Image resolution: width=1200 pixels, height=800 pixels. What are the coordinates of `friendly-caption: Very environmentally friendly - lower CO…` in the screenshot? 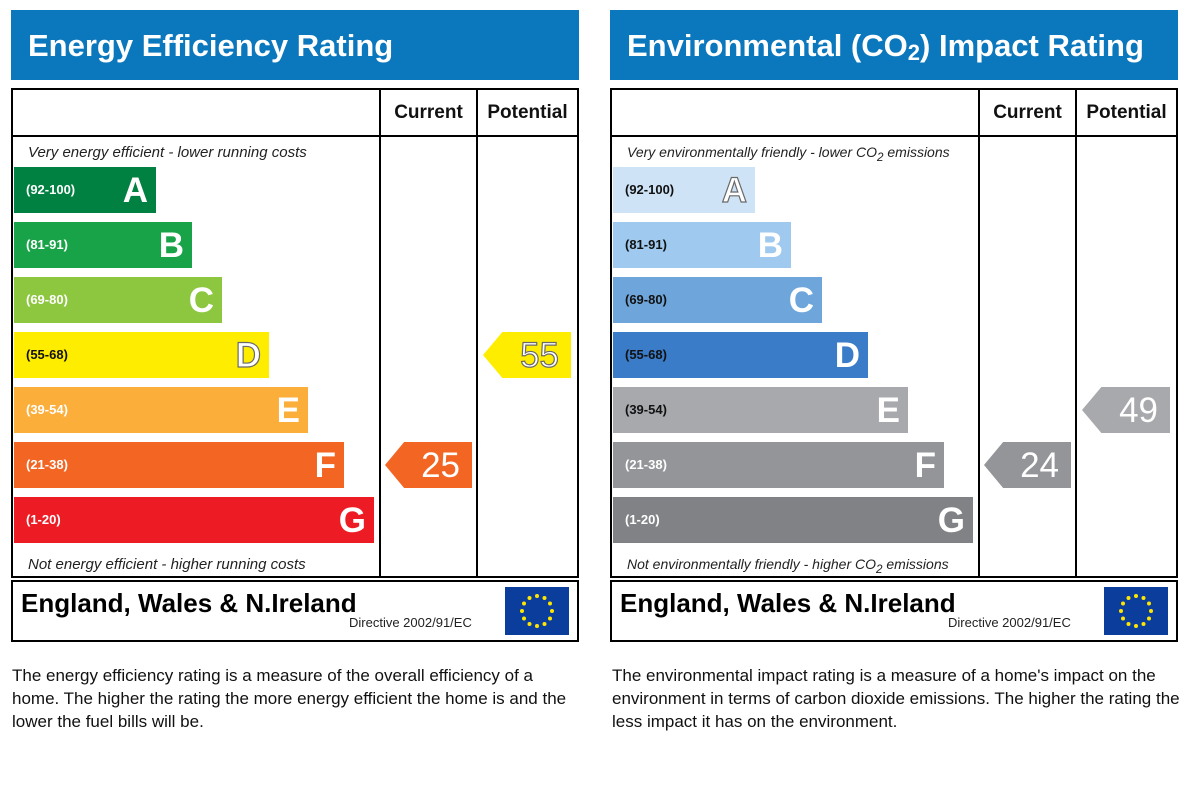 It's located at (788, 154).